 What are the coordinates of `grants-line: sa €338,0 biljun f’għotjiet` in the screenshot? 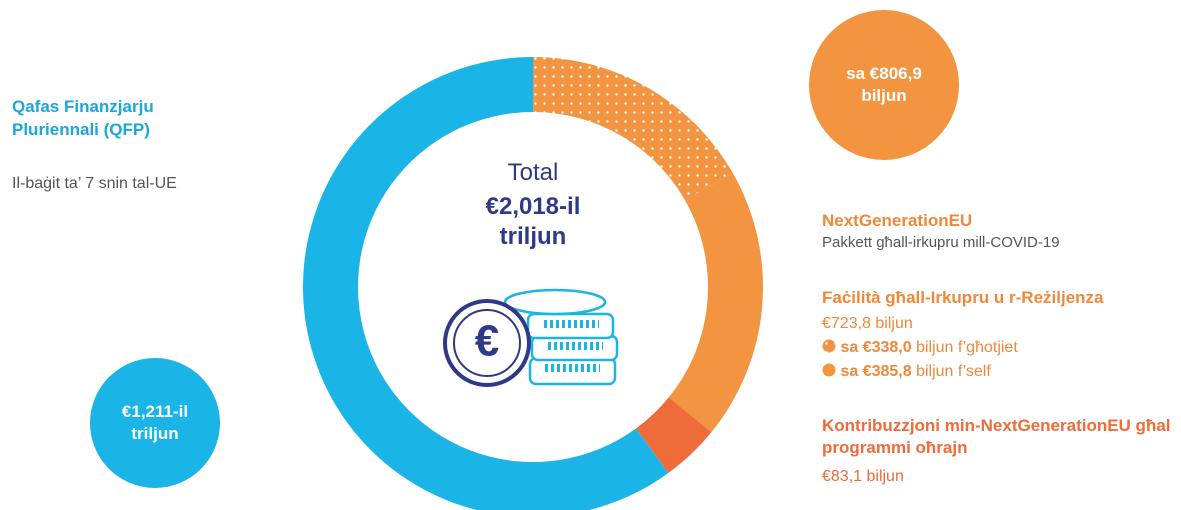 It's located at (920, 348).